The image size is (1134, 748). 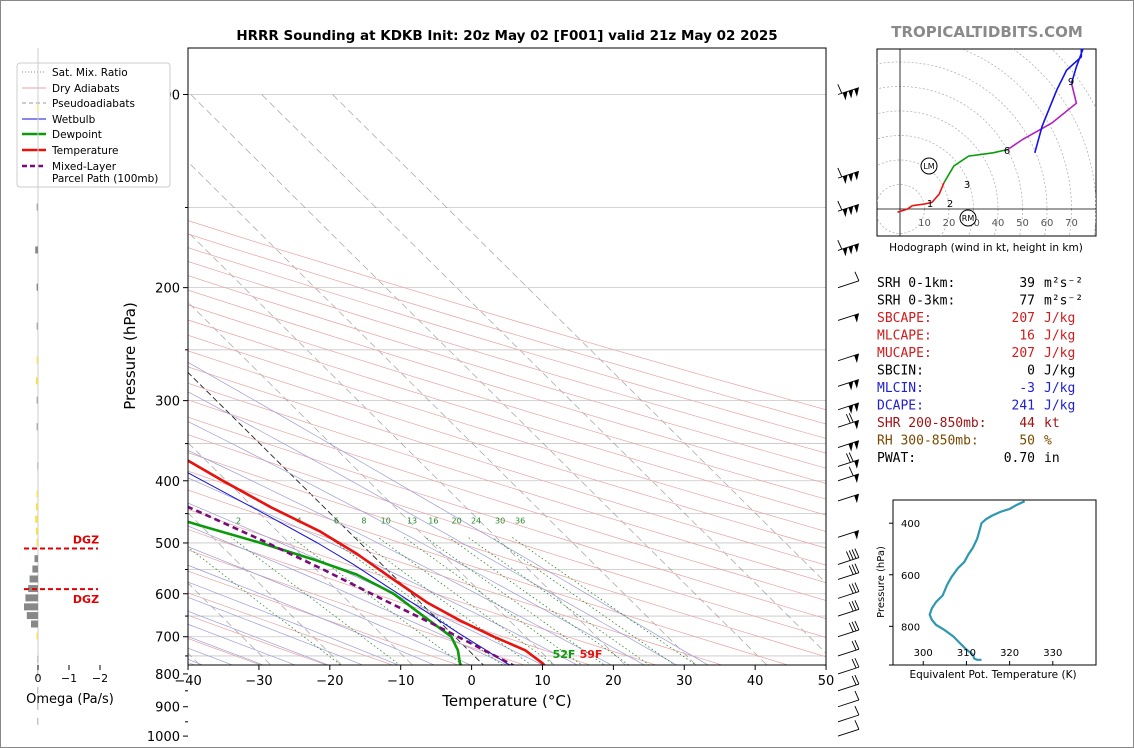 I want to click on x-tick-label: −20, so click(x=329, y=681).